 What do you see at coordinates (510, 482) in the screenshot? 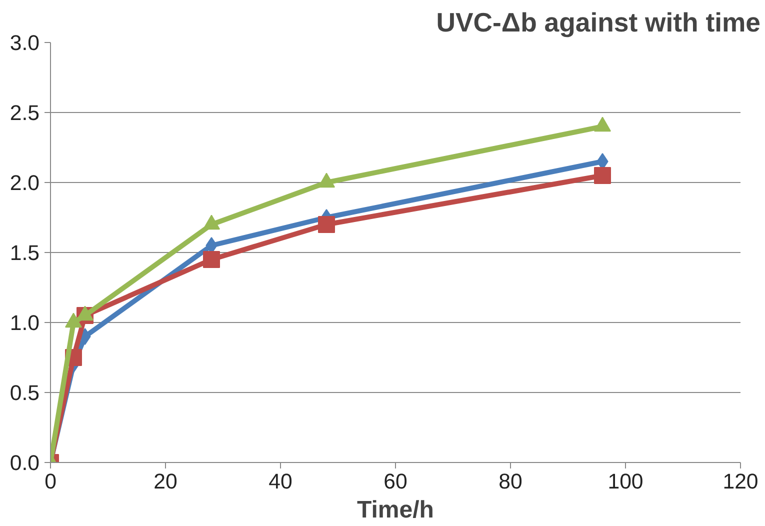
I see `x-tick-label: 80` at bounding box center [510, 482].